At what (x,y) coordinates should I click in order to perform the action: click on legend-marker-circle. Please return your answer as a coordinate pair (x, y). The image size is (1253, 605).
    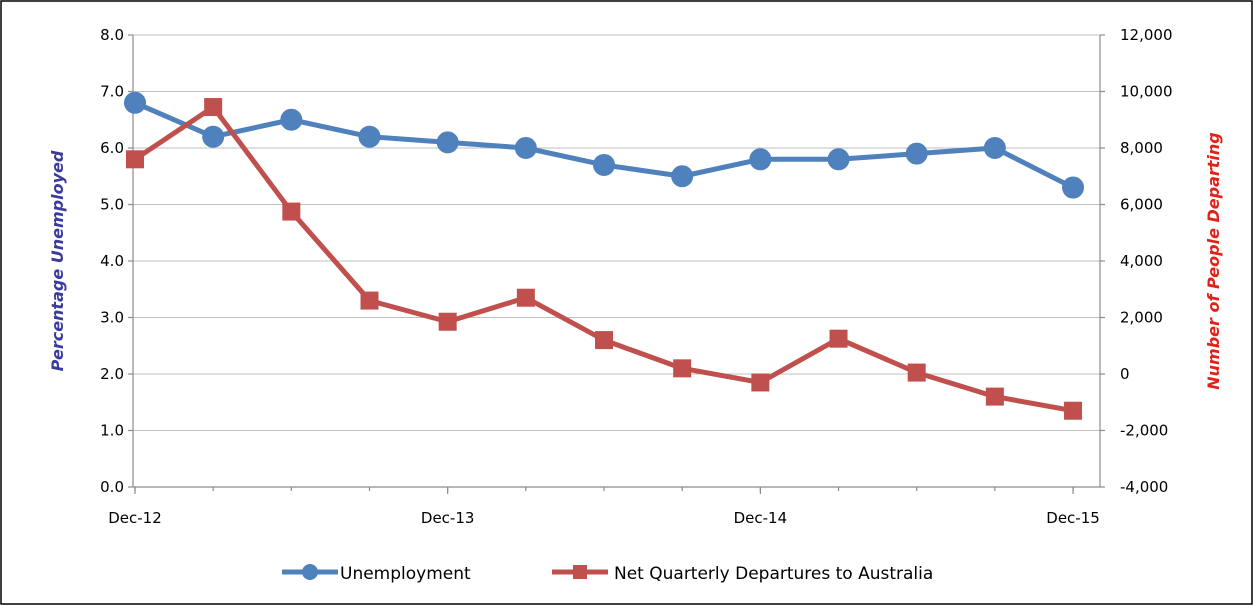
    Looking at the image, I should click on (310, 572).